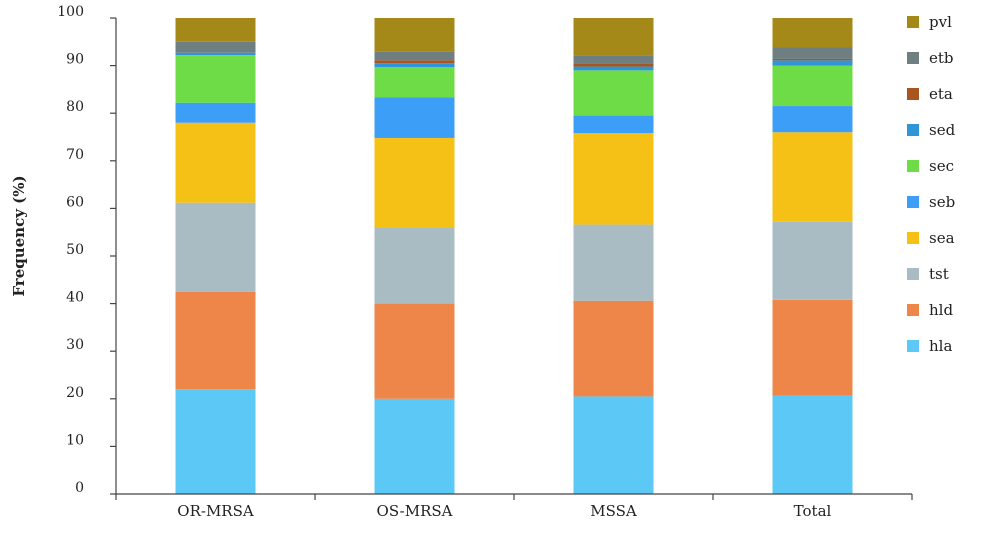 The height and width of the screenshot is (537, 1000). I want to click on legend-item-seb: seb, so click(931, 202).